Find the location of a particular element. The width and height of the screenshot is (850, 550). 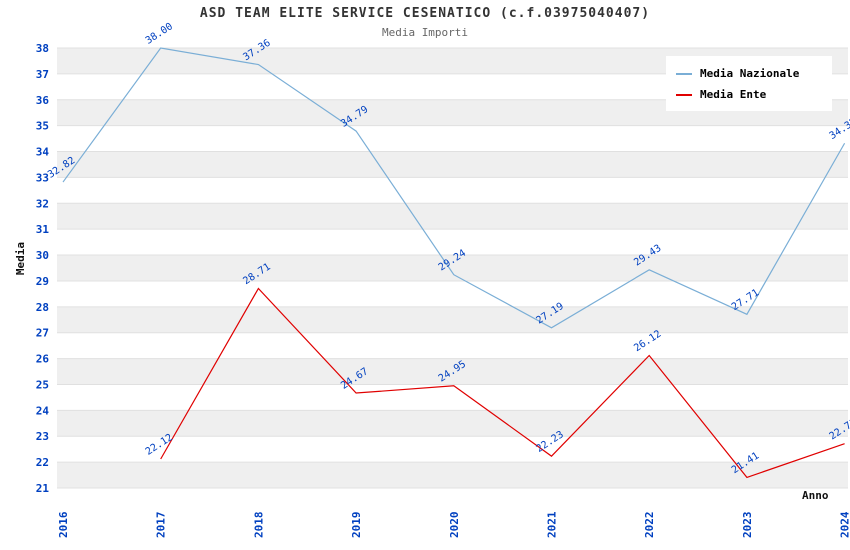

svg-text: 23 is located at coordinates (42, 436).